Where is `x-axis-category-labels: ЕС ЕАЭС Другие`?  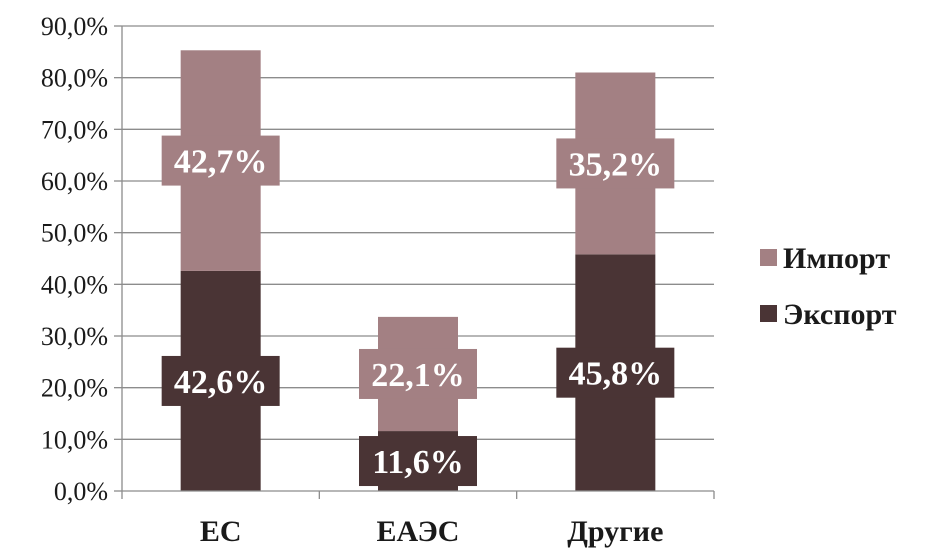 x-axis-category-labels: ЕС ЕАЭС Другие is located at coordinates (432, 531).